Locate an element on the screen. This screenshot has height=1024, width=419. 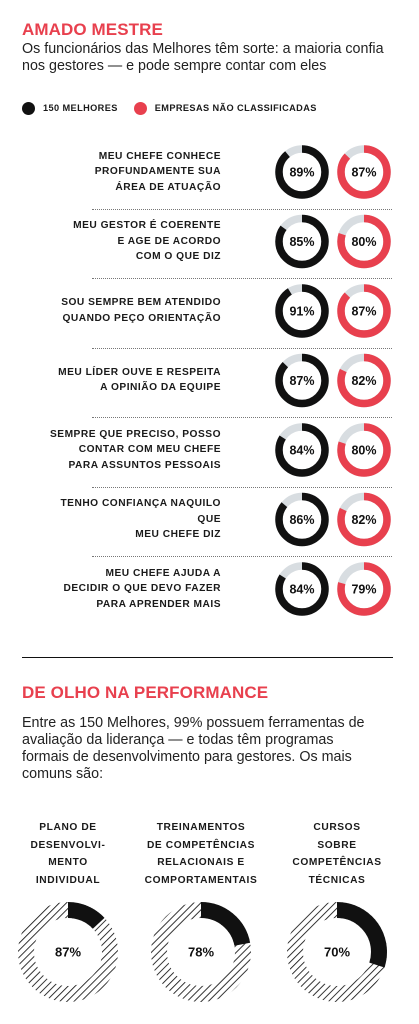
statement-label-line: CONTAR COM MEU CHEFE is located at coordinates (149, 450).